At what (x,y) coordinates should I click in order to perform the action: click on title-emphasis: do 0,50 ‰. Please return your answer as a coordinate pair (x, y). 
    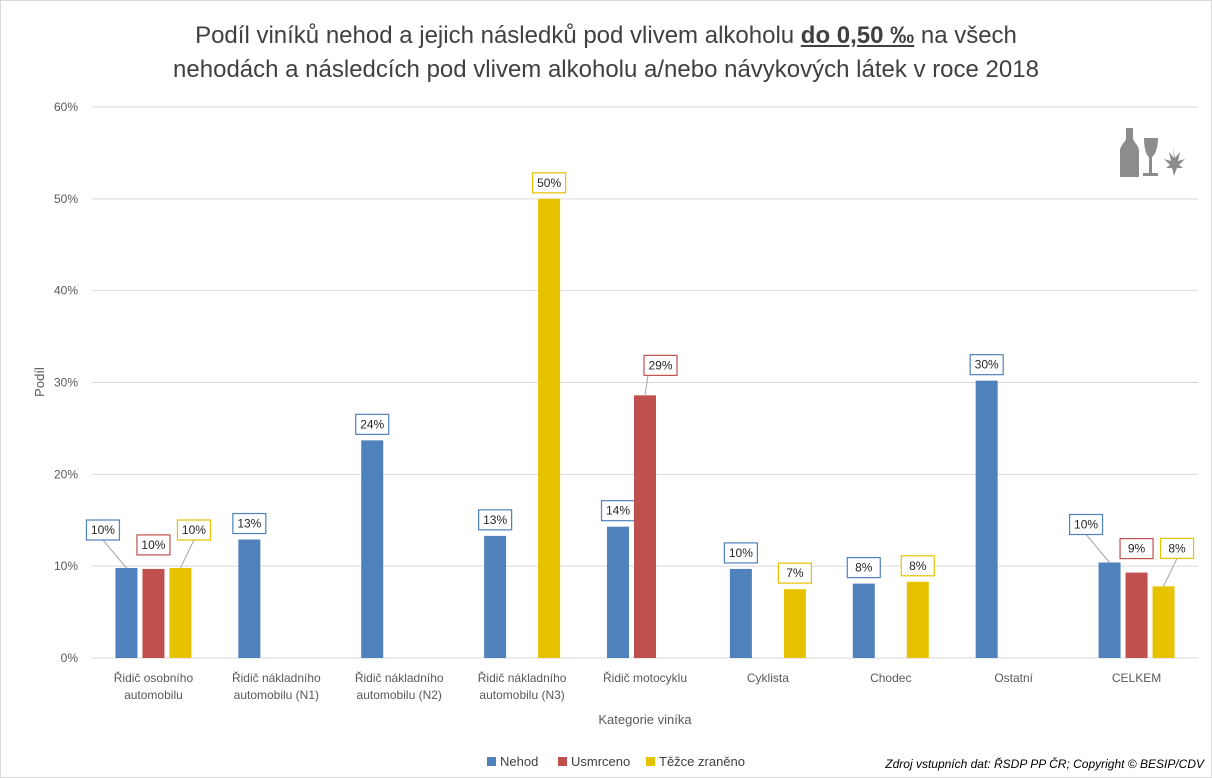
    Looking at the image, I should click on (857, 35).